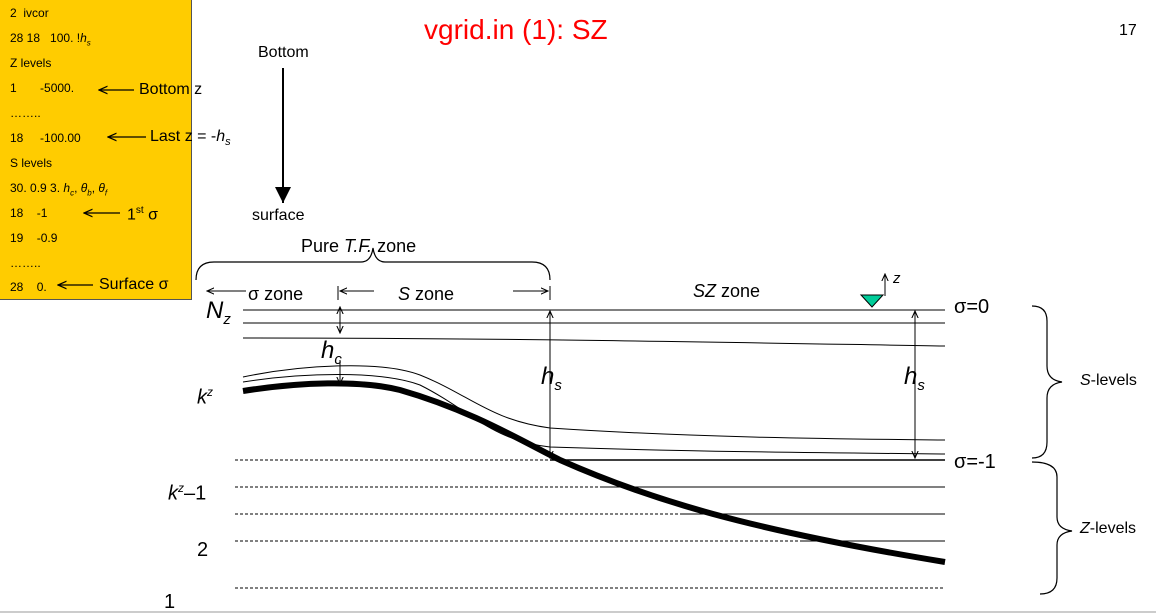  What do you see at coordinates (1128, 30) in the screenshot?
I see `page-number: 17` at bounding box center [1128, 30].